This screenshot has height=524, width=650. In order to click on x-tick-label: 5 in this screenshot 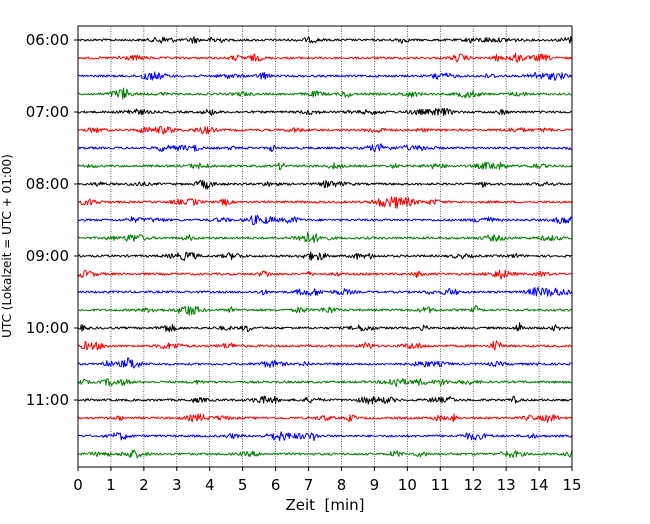, I will do `click(243, 485)`.